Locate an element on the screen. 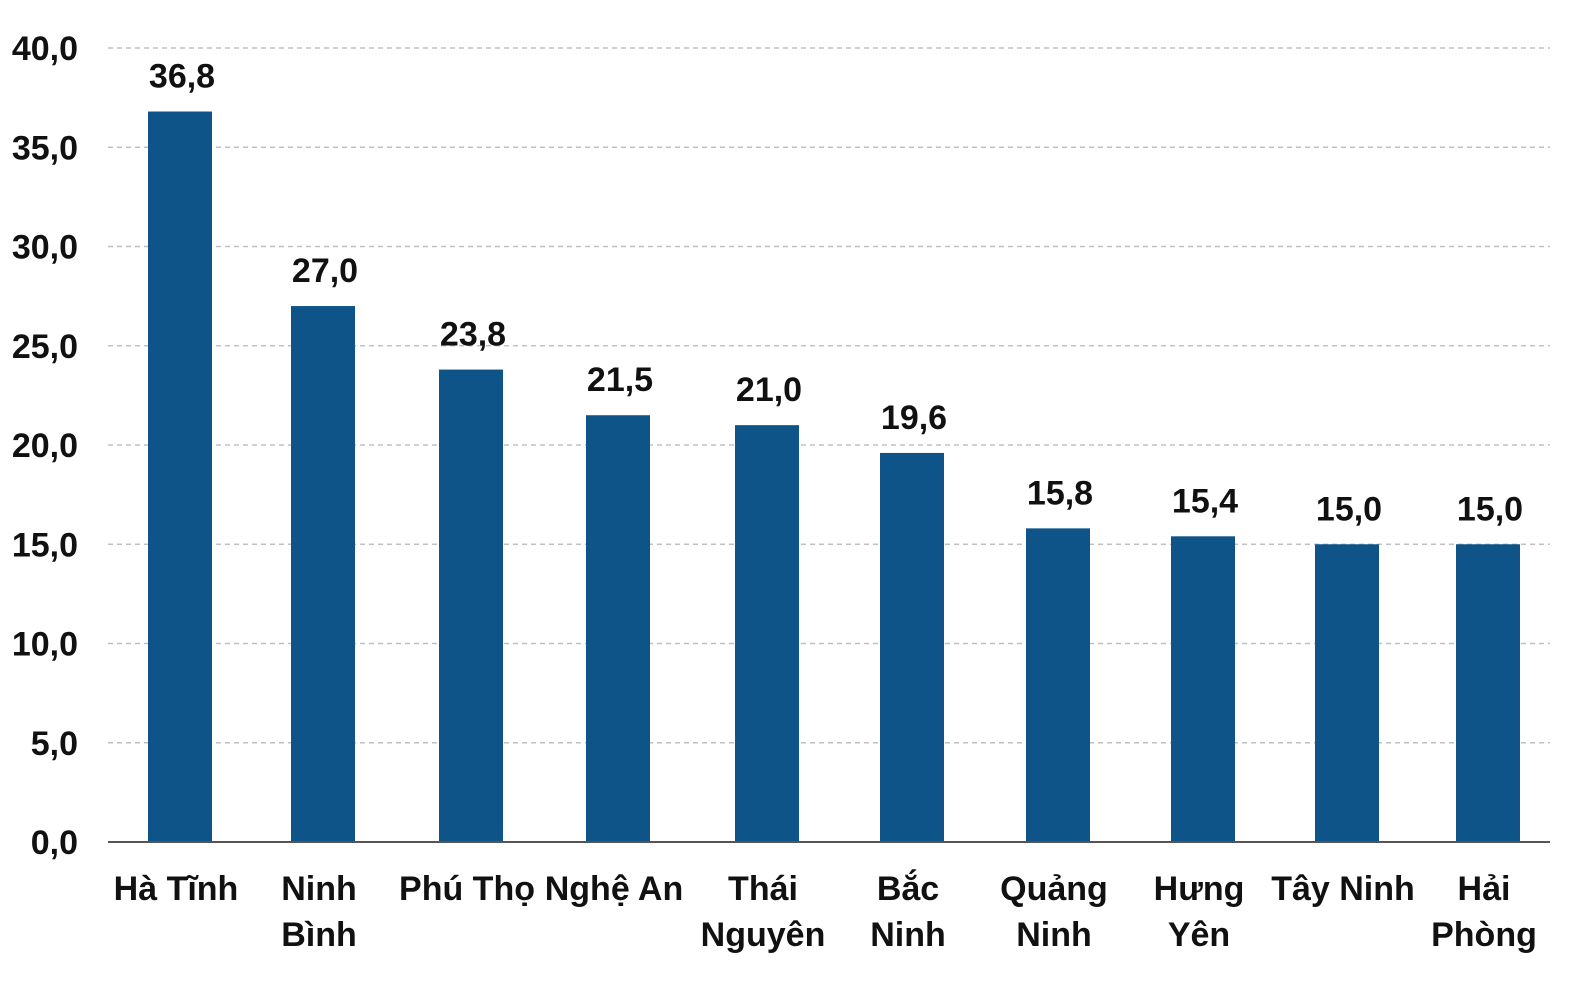 Image resolution: width=1572 pixels, height=1006 pixels. x-tick-label: Phú Thọ is located at coordinates (467, 889).